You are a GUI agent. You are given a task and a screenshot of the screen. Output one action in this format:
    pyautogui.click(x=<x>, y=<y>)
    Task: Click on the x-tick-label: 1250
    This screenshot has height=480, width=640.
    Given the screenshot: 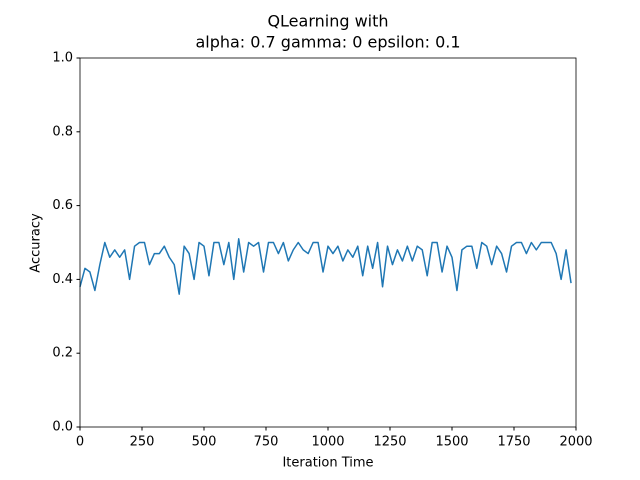 What is the action you would take?
    pyautogui.click(x=389, y=442)
    